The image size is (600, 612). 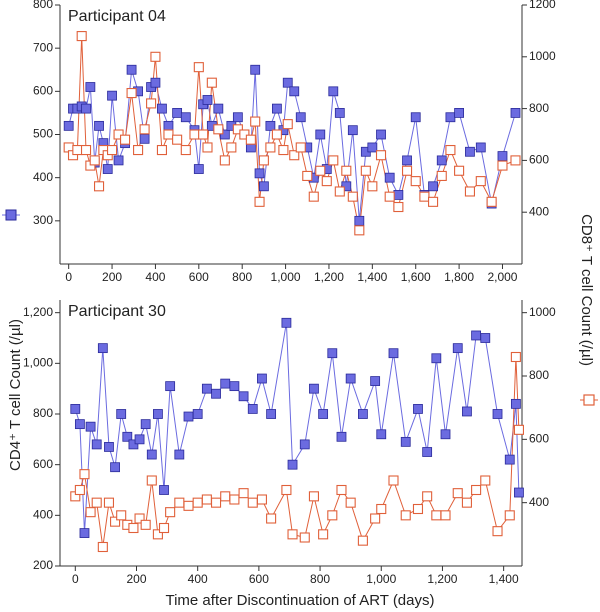 What do you see at coordinates (38, 312) in the screenshot?
I see `y-tick-label: 1,200` at bounding box center [38, 312].